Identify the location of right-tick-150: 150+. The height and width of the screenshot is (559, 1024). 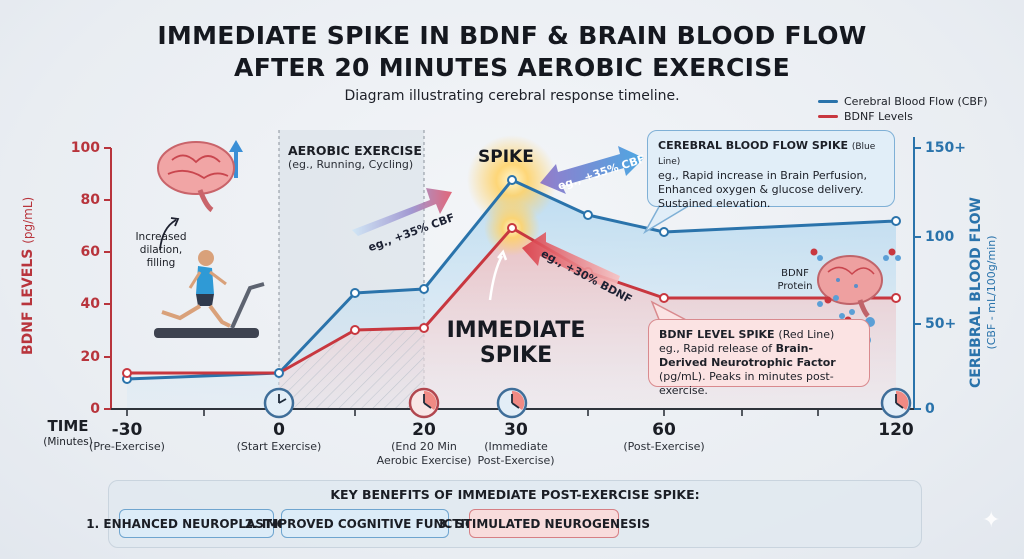
(945, 148).